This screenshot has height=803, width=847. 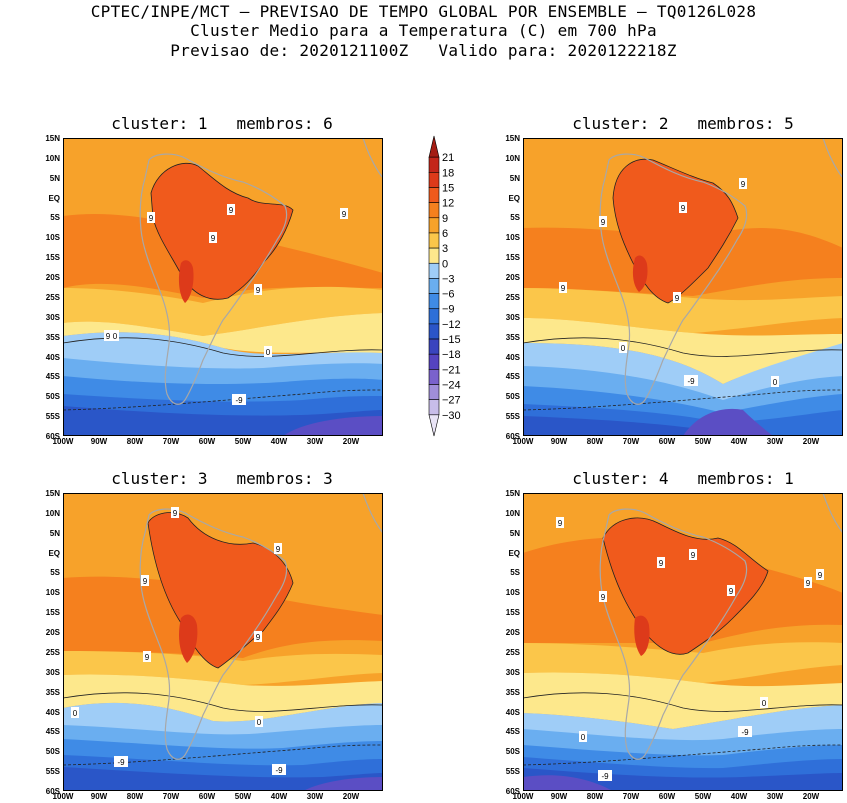 I want to click on lat-tick-label: 10S, so click(x=512, y=593).